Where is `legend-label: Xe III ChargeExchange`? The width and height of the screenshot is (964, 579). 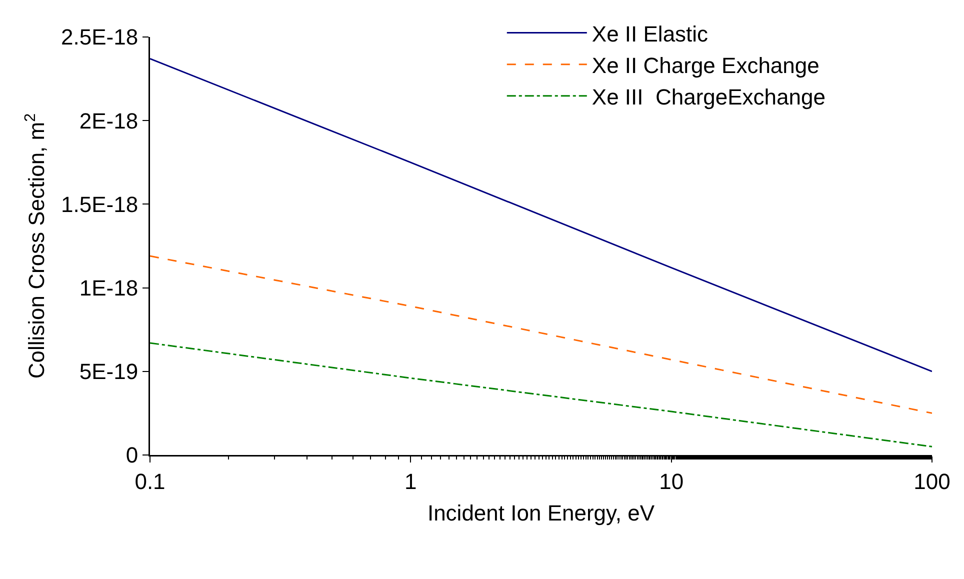
legend-label: Xe III ChargeExchange is located at coordinates (709, 97).